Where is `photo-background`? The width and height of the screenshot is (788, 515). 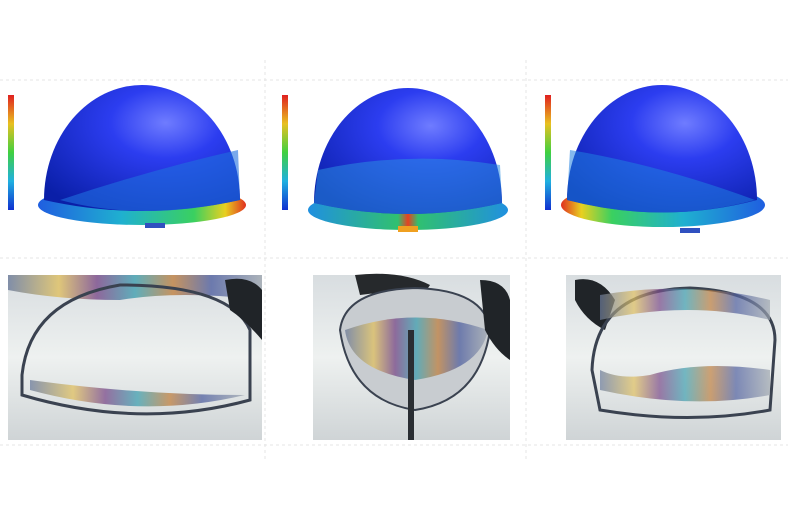 photo-background is located at coordinates (135, 357).